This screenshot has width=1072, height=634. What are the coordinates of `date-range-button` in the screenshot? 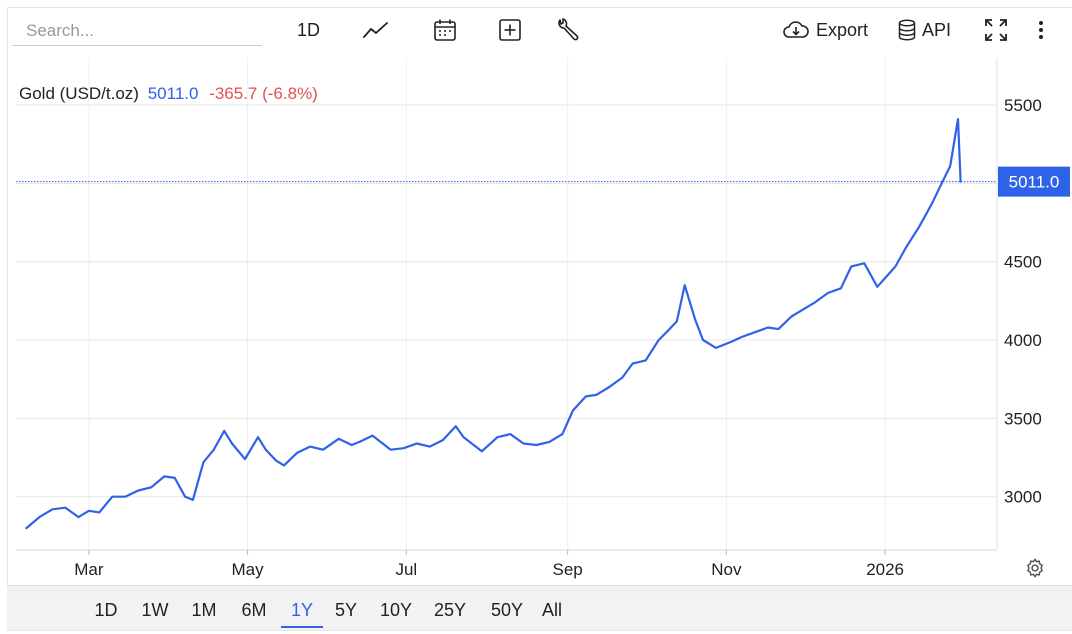 It's located at (445, 30).